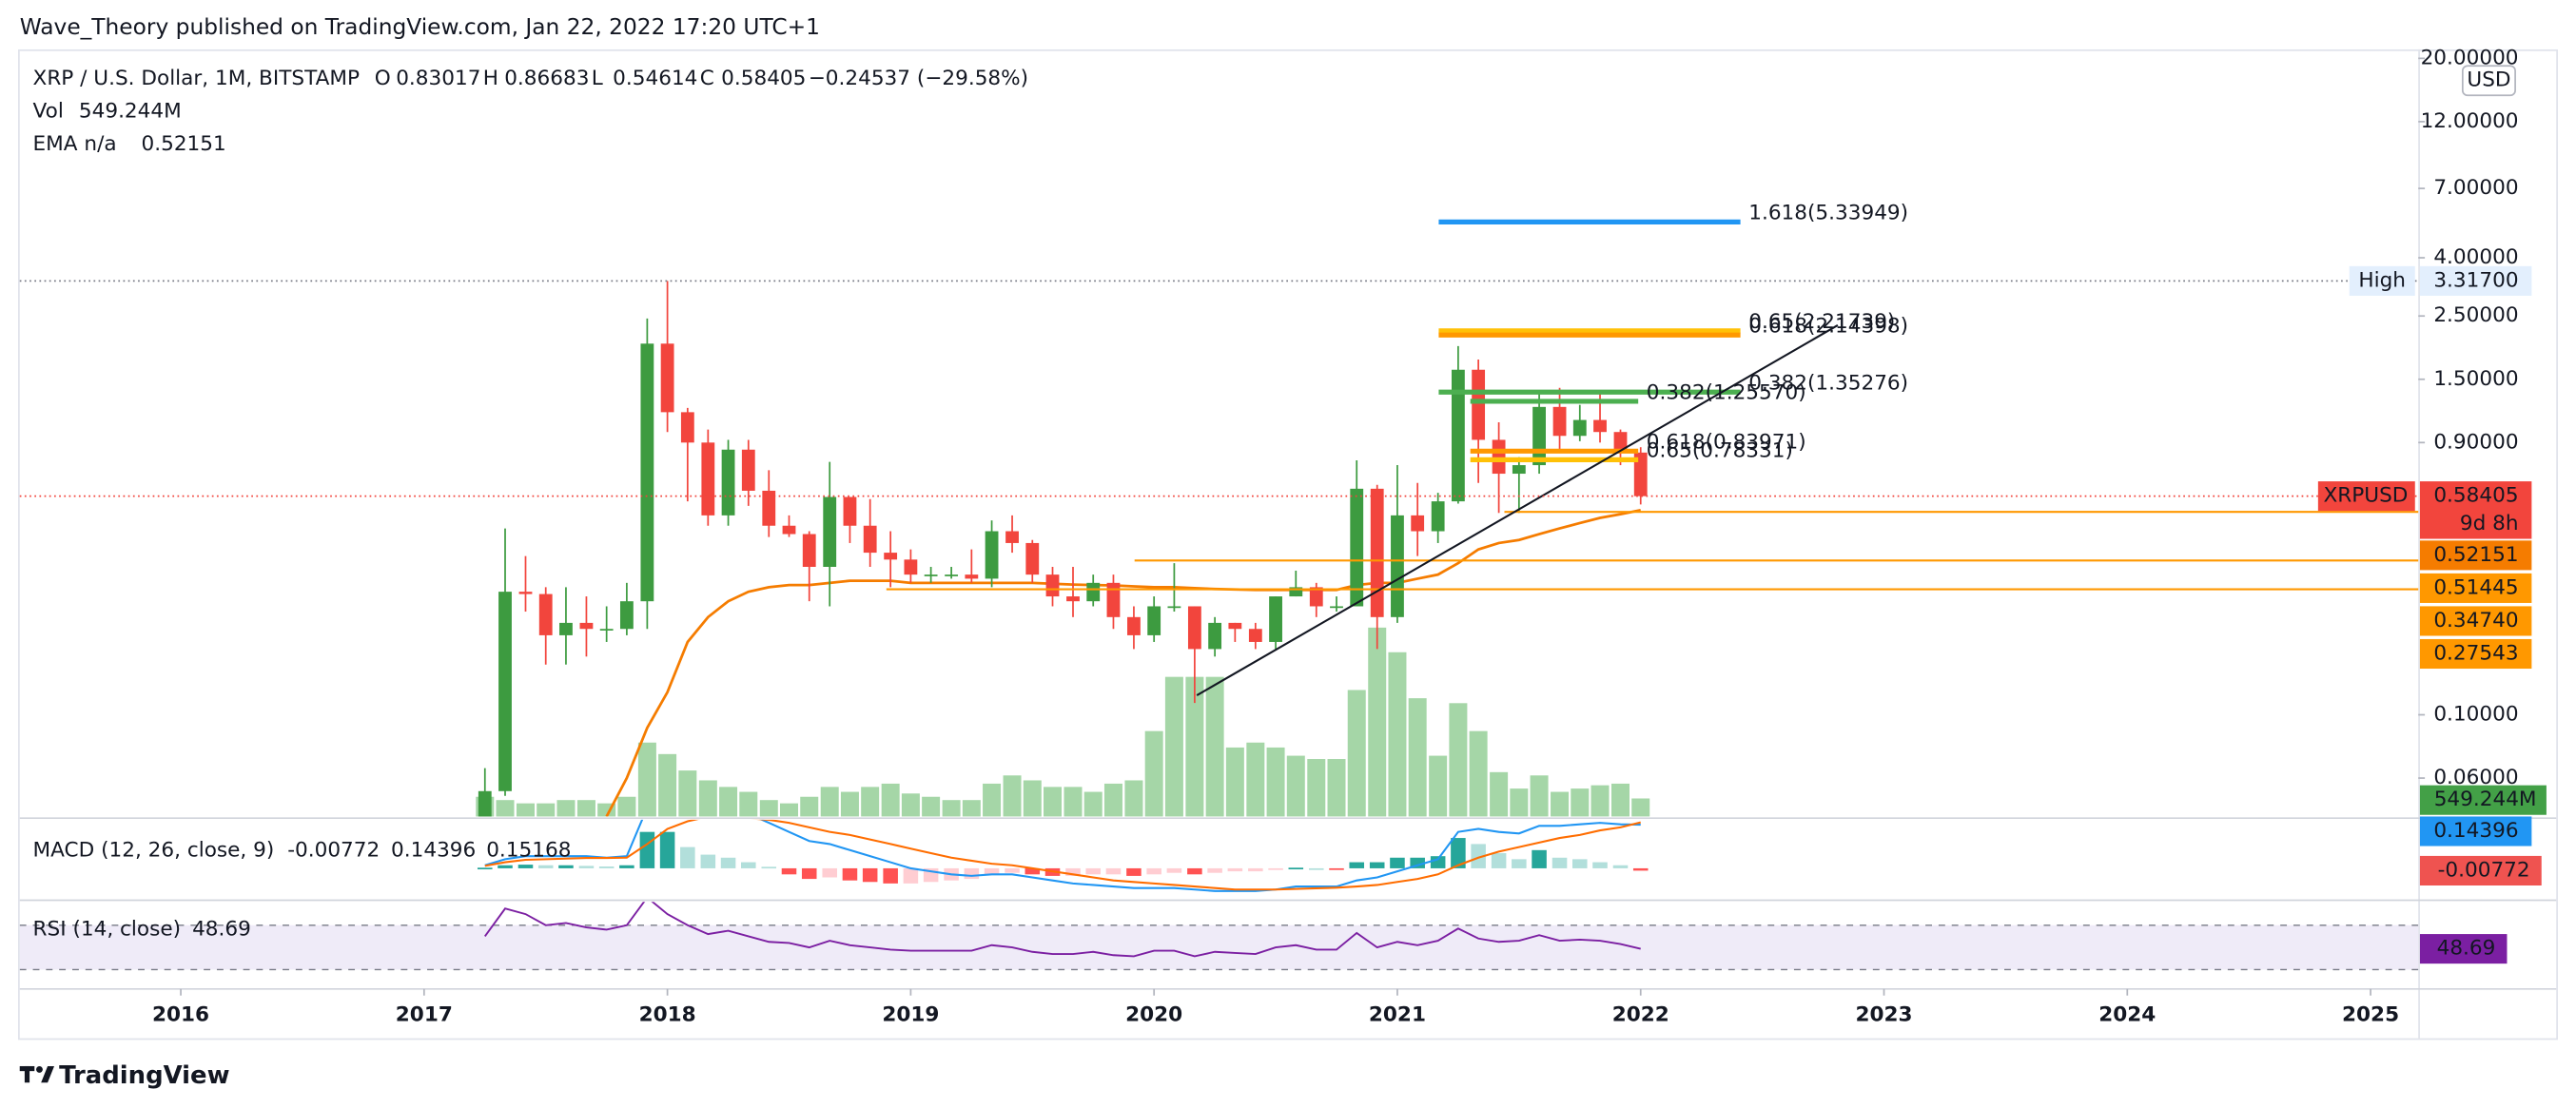 The width and height of the screenshot is (2576, 1109). What do you see at coordinates (2484, 870) in the screenshot?
I see `hist-axis-label: -0.00772` at bounding box center [2484, 870].